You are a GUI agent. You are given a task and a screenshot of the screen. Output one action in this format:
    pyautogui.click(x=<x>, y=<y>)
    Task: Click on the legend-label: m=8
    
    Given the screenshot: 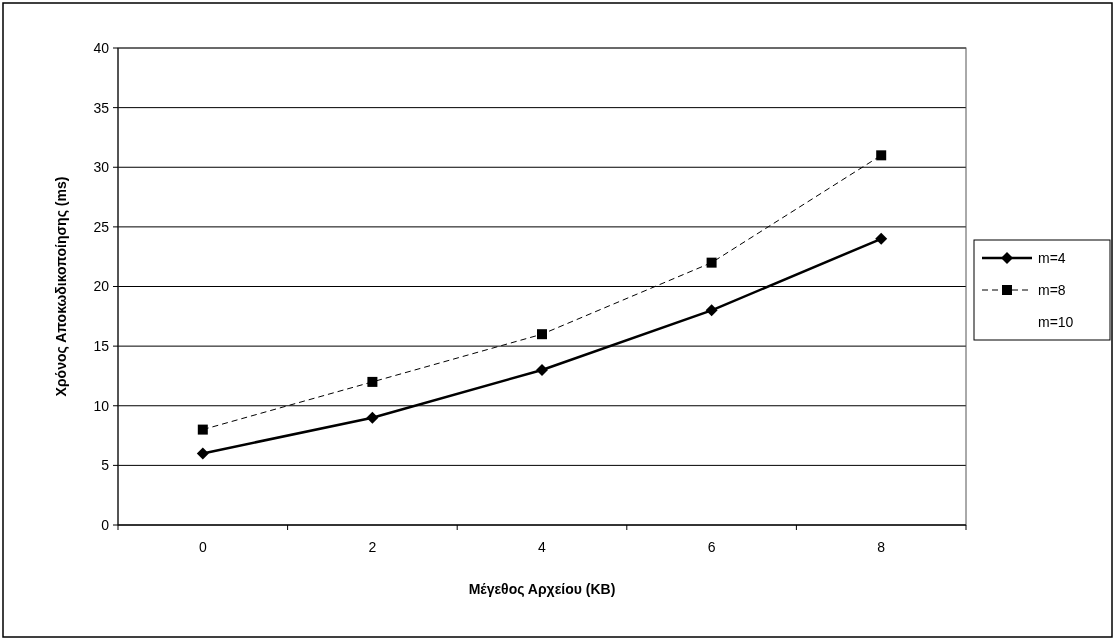 What is the action you would take?
    pyautogui.click(x=1052, y=289)
    